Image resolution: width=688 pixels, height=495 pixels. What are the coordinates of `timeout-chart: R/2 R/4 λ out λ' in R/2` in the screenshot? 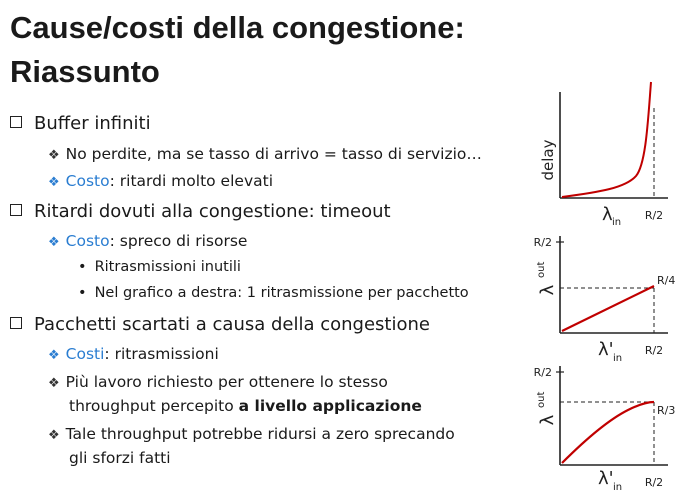 It's located at (604, 300).